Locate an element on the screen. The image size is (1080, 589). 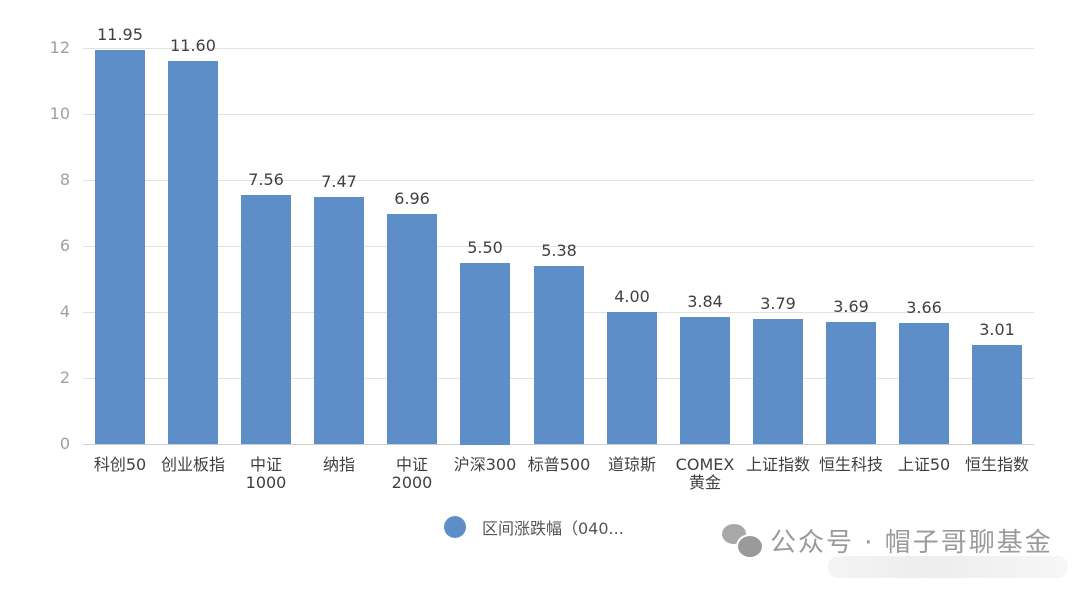
bar-value-label: 3.66 is located at coordinates (924, 307).